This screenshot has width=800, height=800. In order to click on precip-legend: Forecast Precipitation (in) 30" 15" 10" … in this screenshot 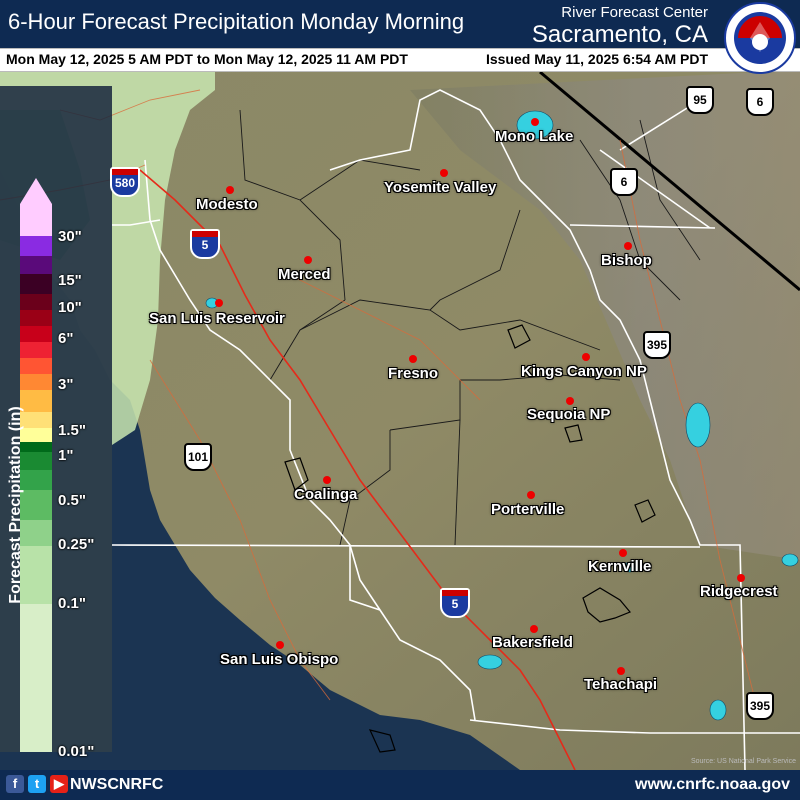, I will do `click(56, 423)`.